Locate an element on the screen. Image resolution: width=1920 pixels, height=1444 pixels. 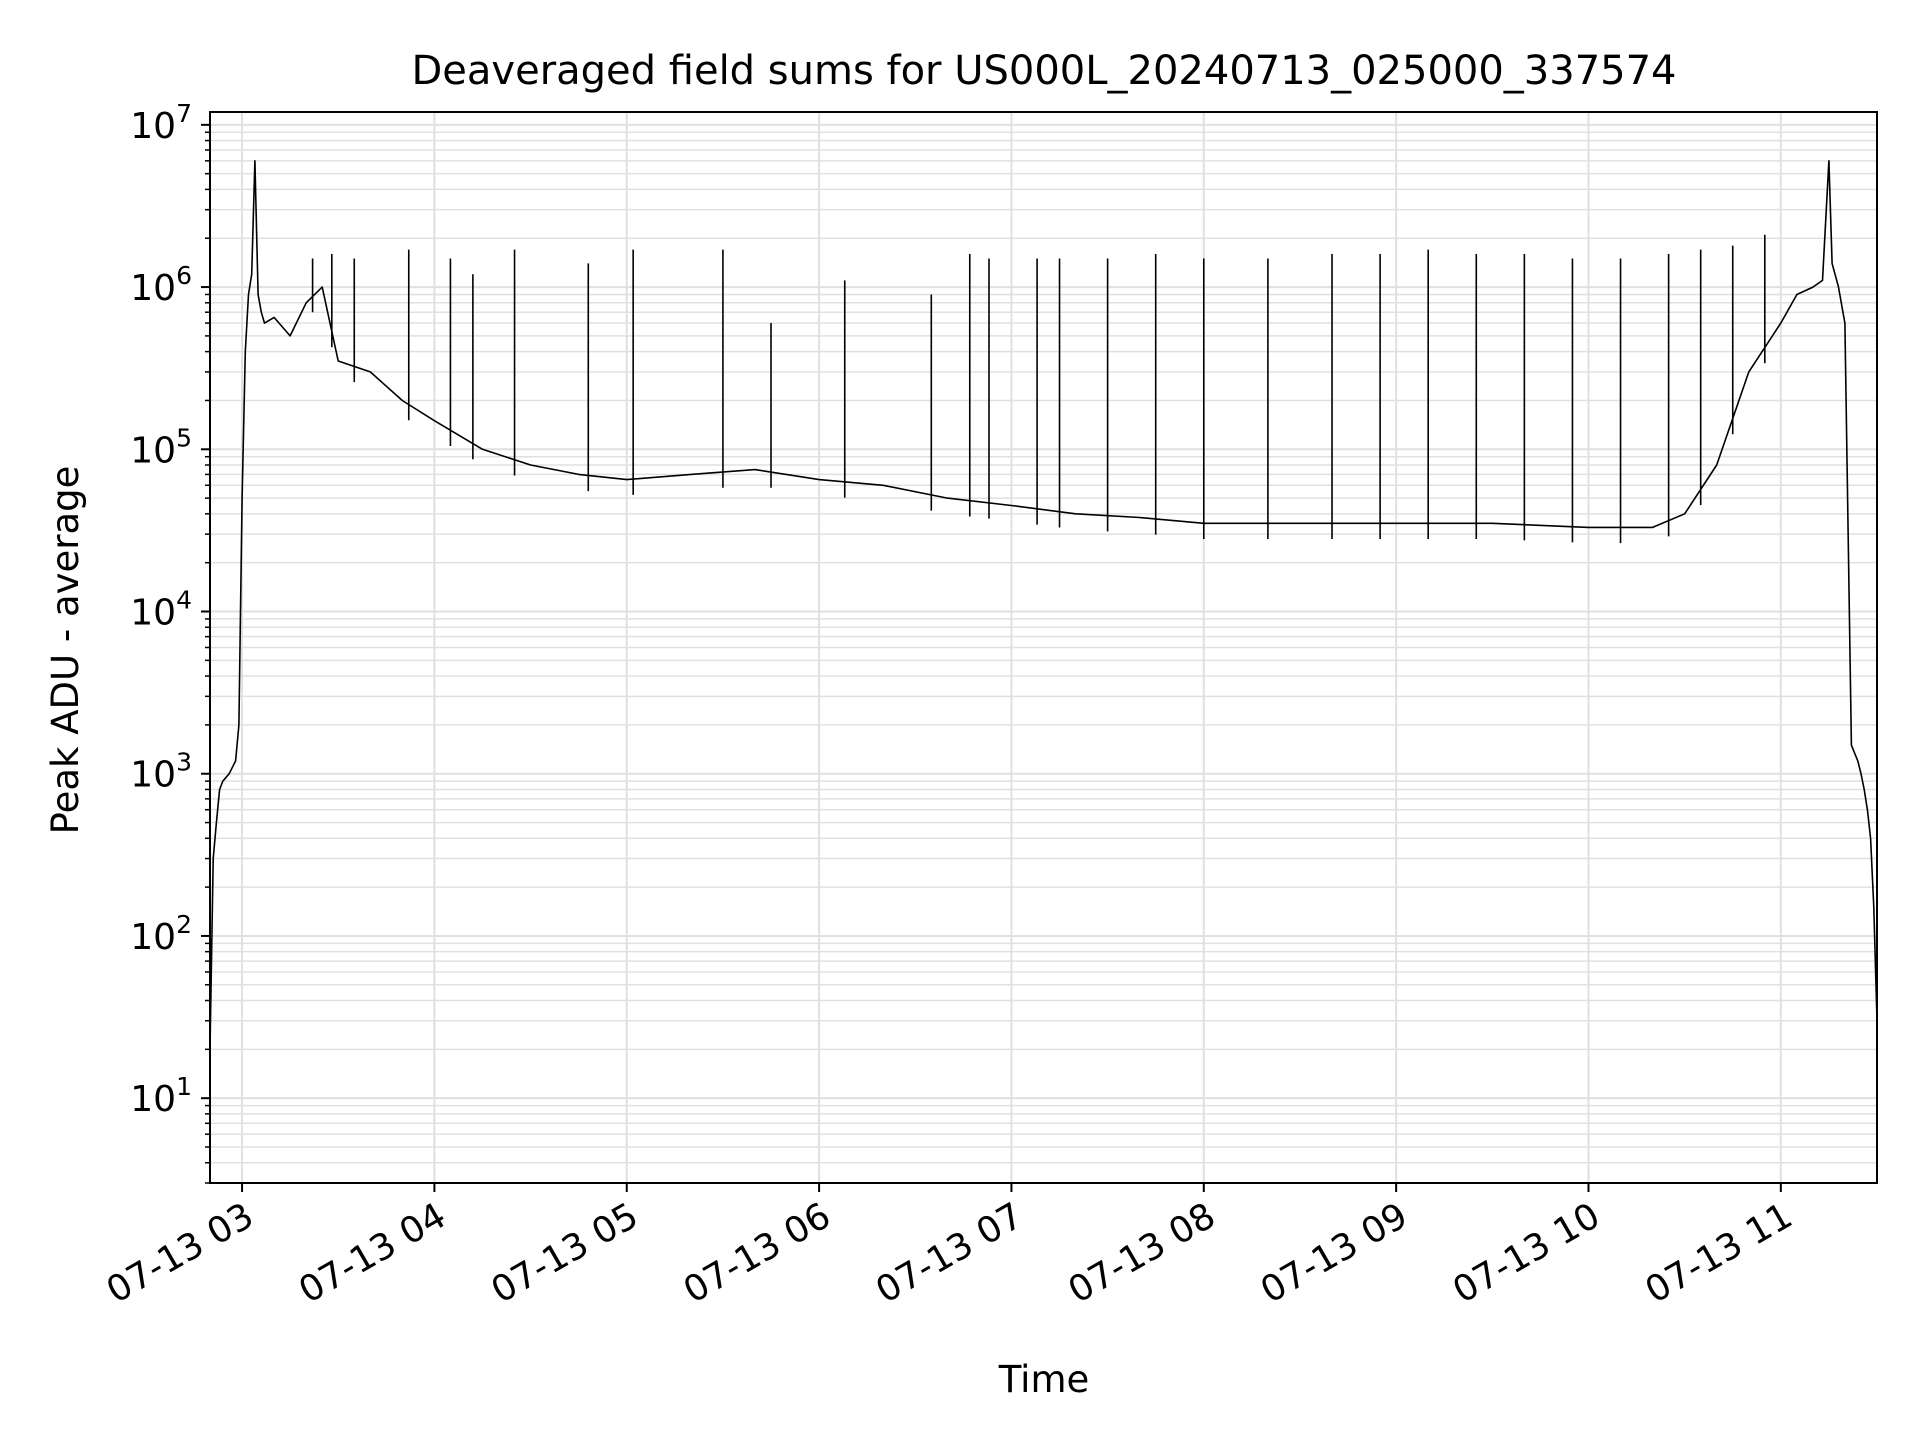
y-tick-label: 10¹ is located at coordinates (161, 1096).